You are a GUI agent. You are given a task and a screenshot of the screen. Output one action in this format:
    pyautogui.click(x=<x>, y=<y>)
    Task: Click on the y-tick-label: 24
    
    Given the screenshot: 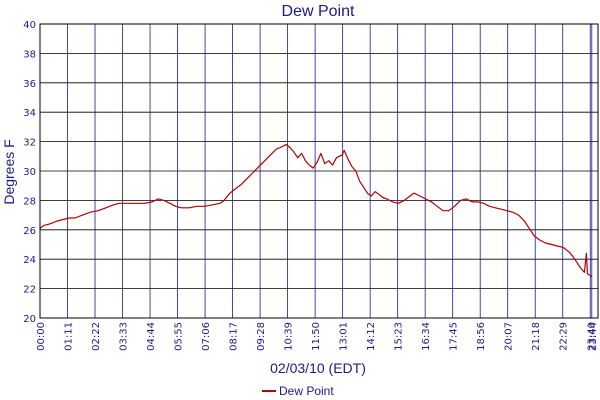 What is the action you would take?
    pyautogui.click(x=29, y=260)
    